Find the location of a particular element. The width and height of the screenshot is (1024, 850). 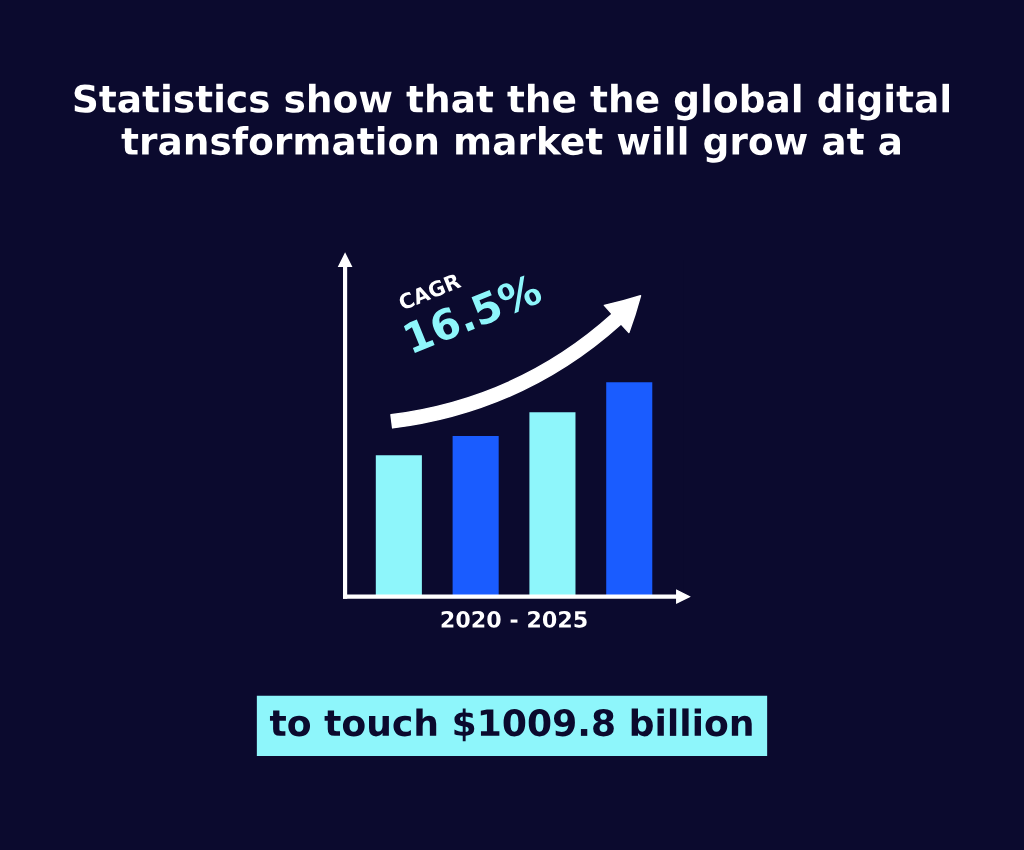

x-axis-title: 2020 - 2025 is located at coordinates (514, 619).